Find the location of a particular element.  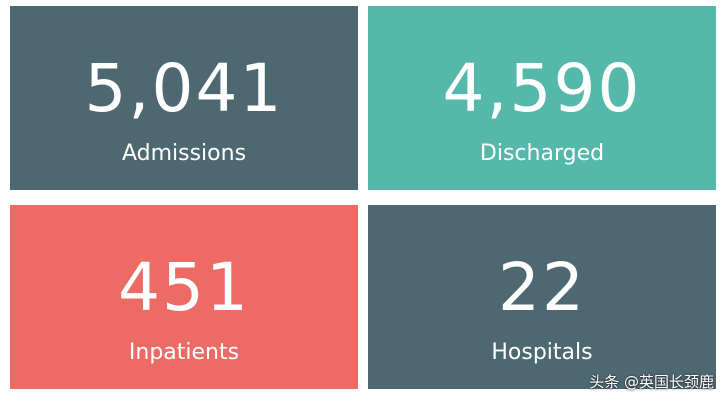

watermark-text: 头条 @英国长颈鹿 is located at coordinates (651, 382).